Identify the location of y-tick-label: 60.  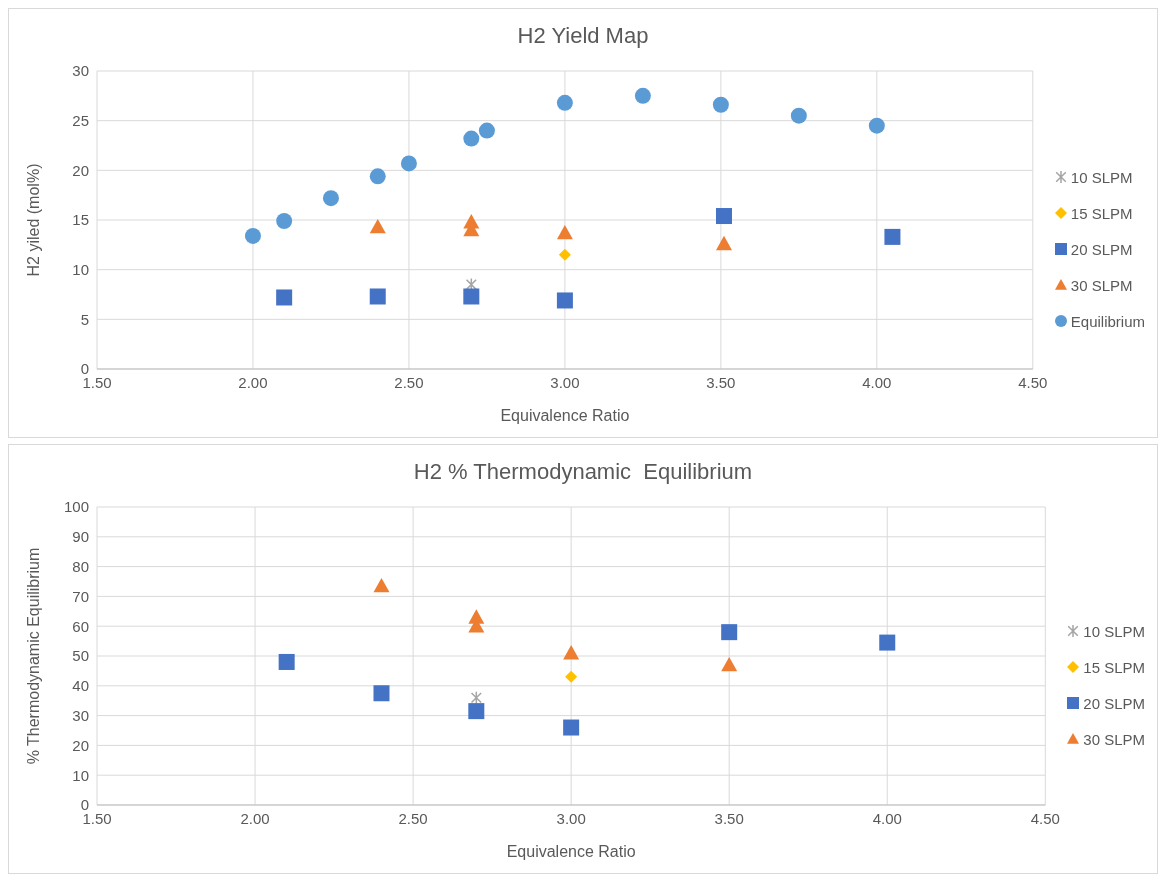
(80, 626).